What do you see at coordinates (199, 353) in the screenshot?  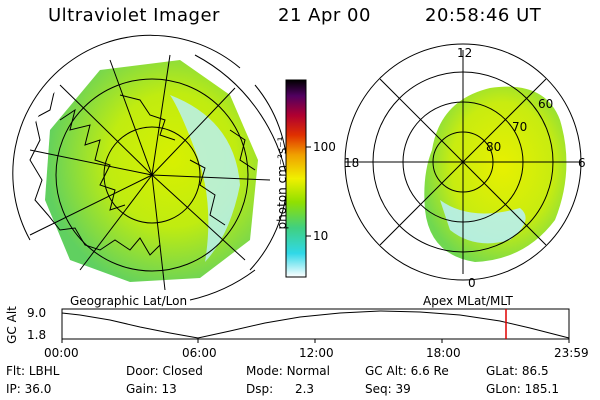 I see `time-tick-0600: 06:00` at bounding box center [199, 353].